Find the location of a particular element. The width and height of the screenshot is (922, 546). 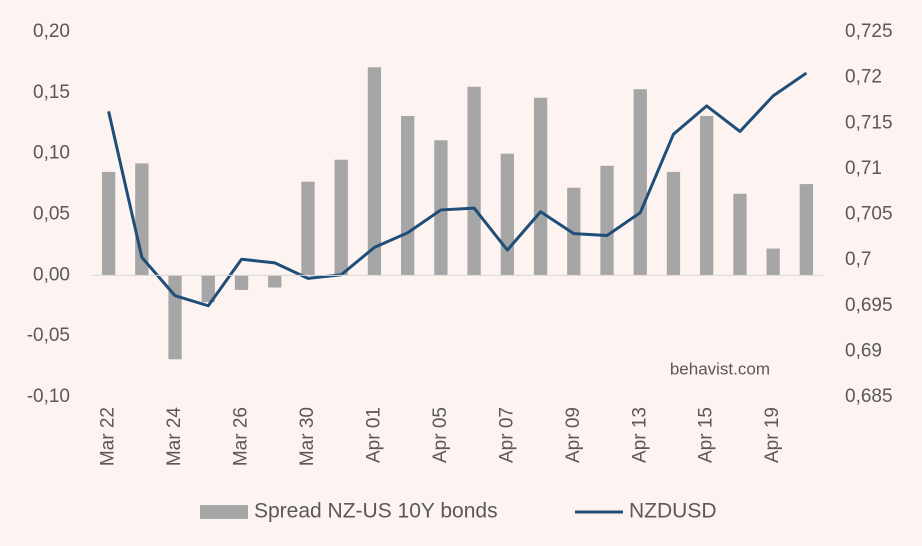

y-tick-label: 0,15 is located at coordinates (51, 92).